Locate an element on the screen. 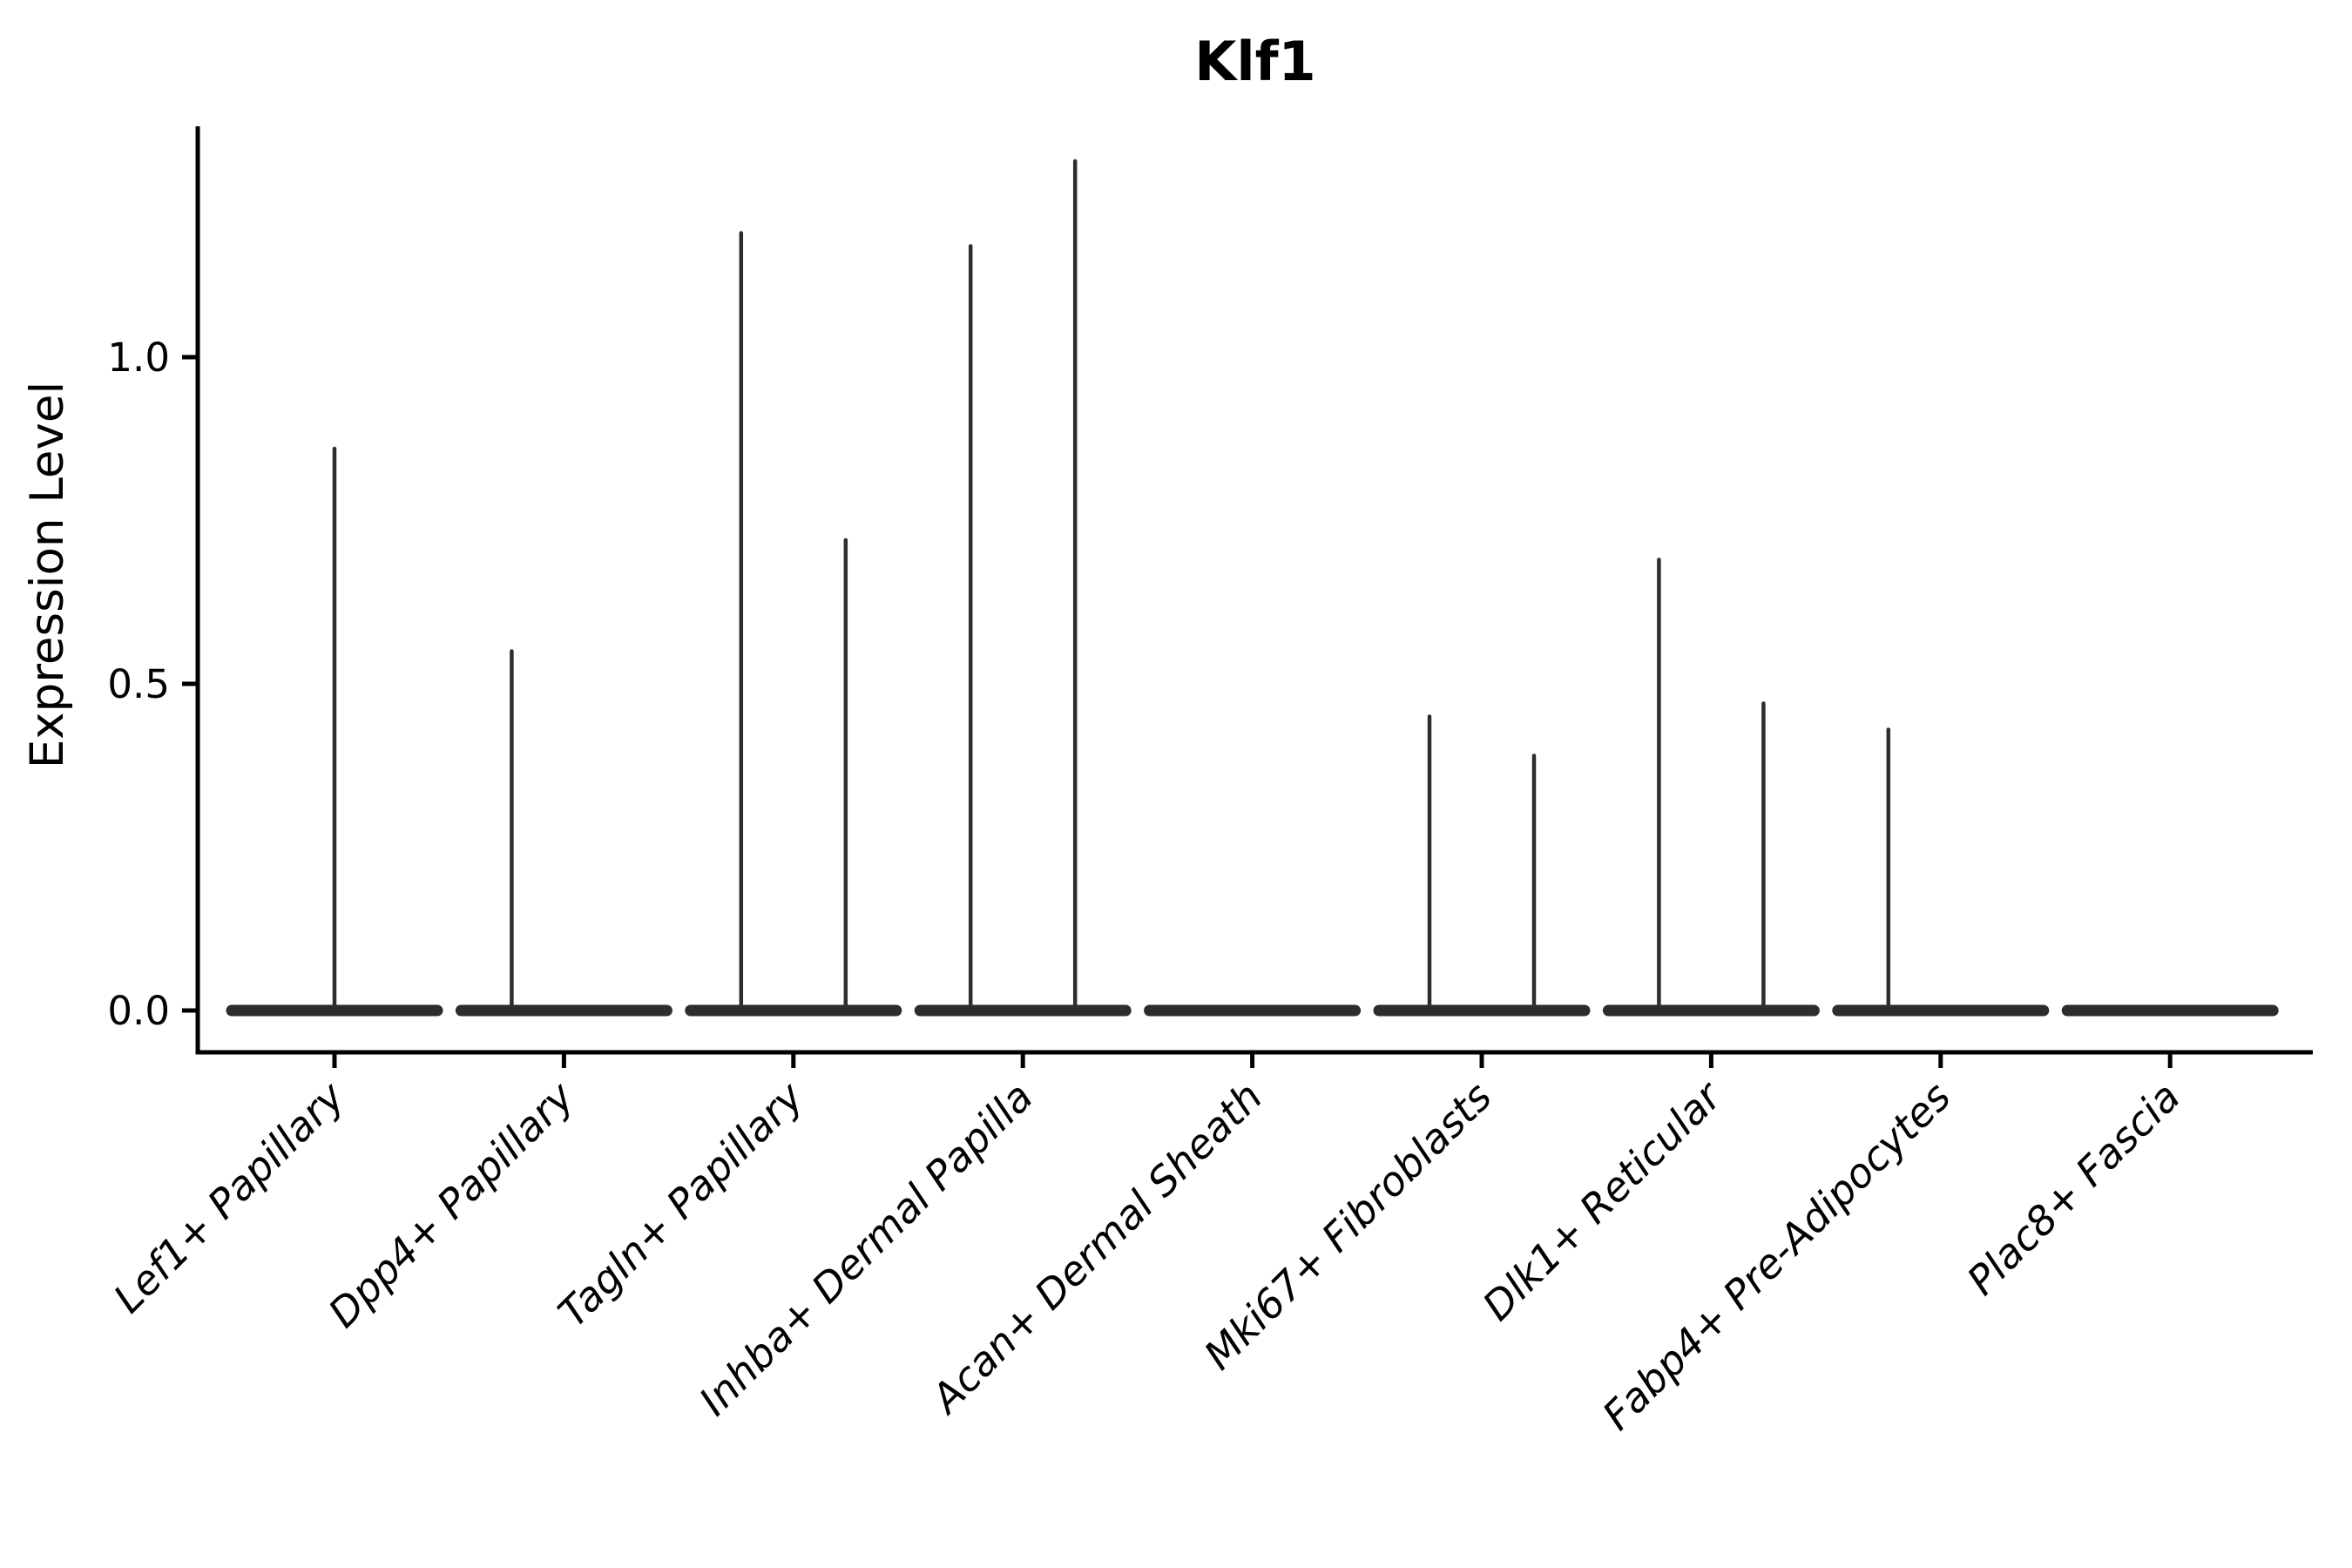 Image resolution: width=2352 pixels, height=1568 pixels. x-tick-label: Lef1+ Papillary is located at coordinates (230, 1196).